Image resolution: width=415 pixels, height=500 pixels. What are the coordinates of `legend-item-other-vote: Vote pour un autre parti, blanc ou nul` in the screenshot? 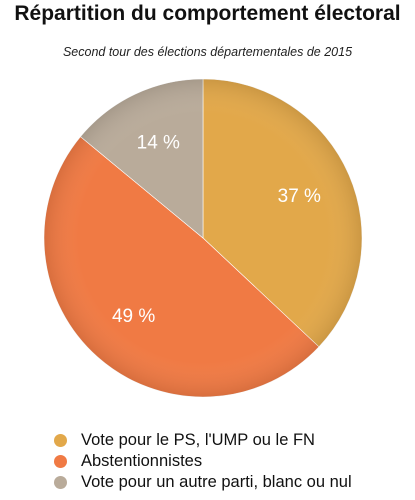 It's located at (203, 482).